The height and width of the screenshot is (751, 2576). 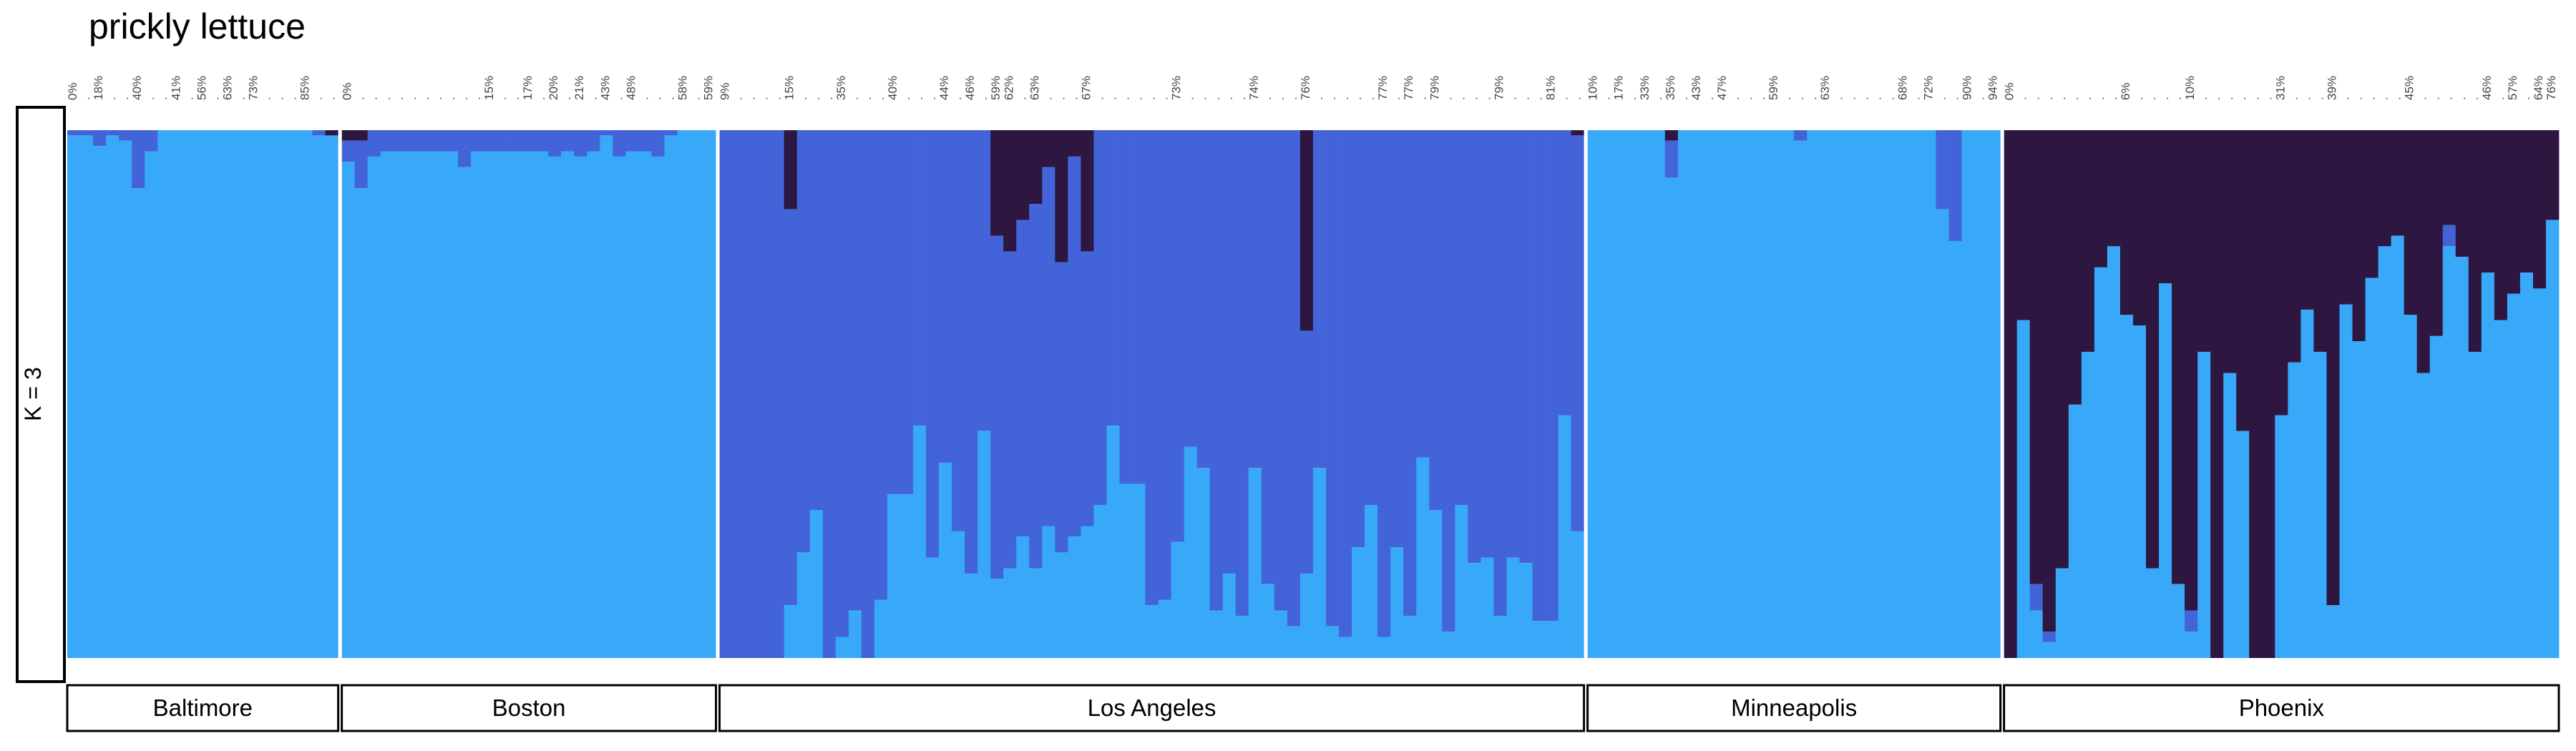 What do you see at coordinates (894, 576) in the screenshot?
I see `bar-los-angeles-14-k1` at bounding box center [894, 576].